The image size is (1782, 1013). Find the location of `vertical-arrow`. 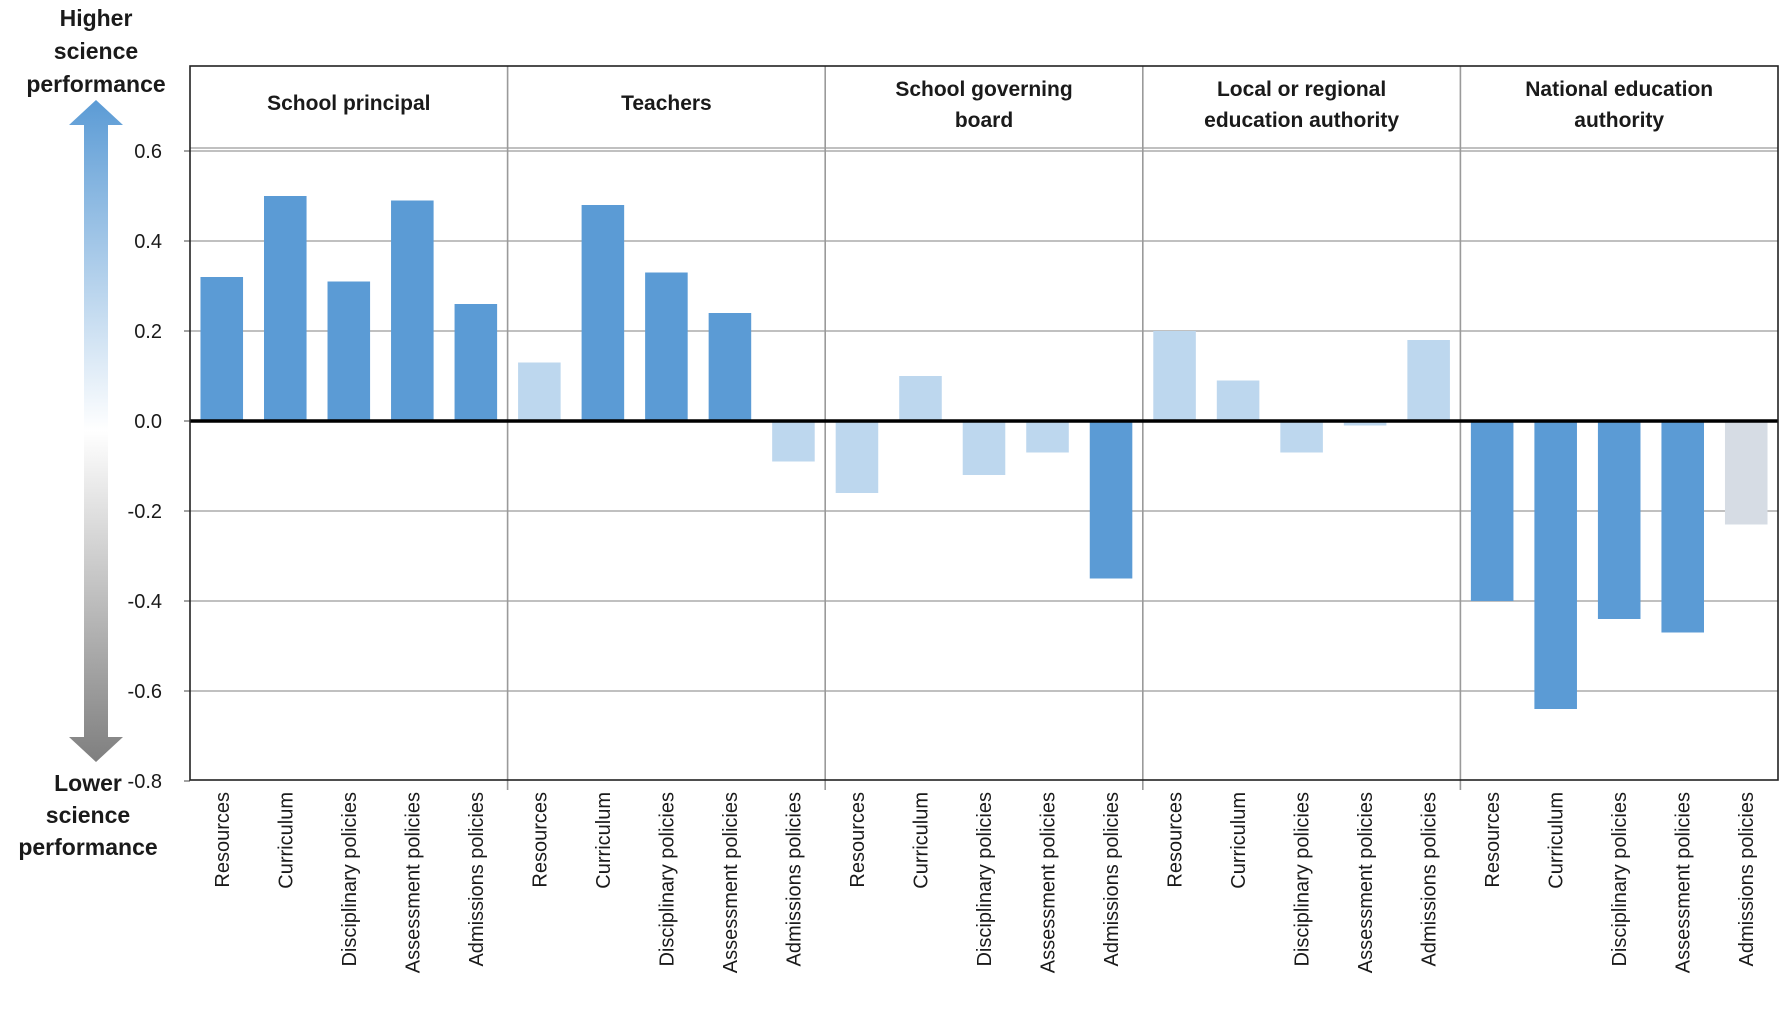

vertical-arrow is located at coordinates (96, 431).